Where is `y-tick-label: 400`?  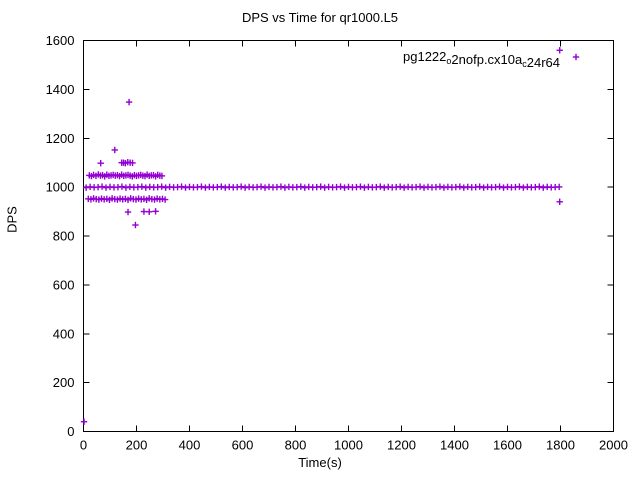 y-tick-label: 400 is located at coordinates (64, 333).